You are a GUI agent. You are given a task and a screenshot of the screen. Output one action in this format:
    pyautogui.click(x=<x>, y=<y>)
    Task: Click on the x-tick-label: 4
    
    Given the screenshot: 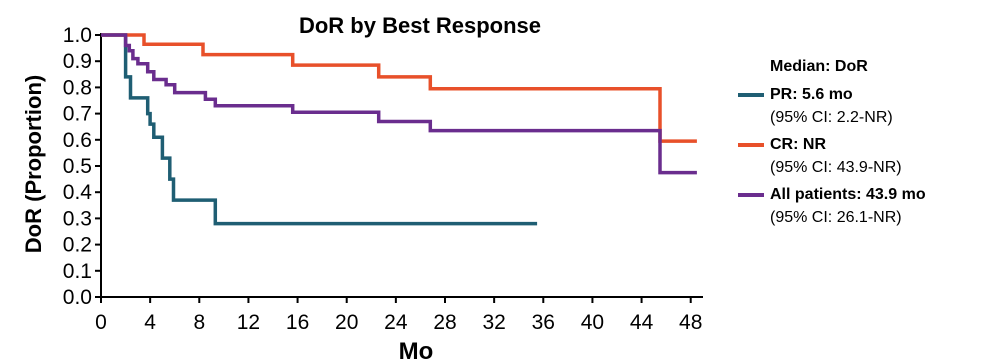 What is the action you would take?
    pyautogui.click(x=150, y=322)
    